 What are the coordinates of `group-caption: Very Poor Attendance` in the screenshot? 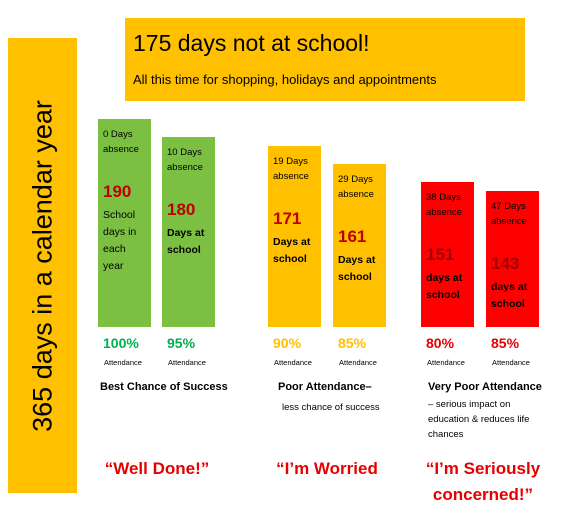 It's located at (485, 387).